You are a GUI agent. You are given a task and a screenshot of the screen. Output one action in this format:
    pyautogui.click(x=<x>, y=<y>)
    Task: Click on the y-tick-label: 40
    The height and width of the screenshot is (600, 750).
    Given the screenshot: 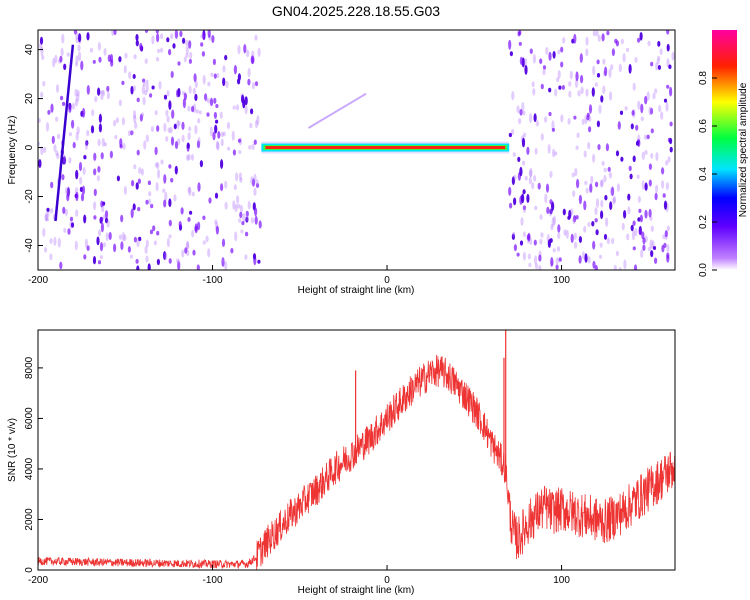 What is the action you would take?
    pyautogui.click(x=29, y=50)
    